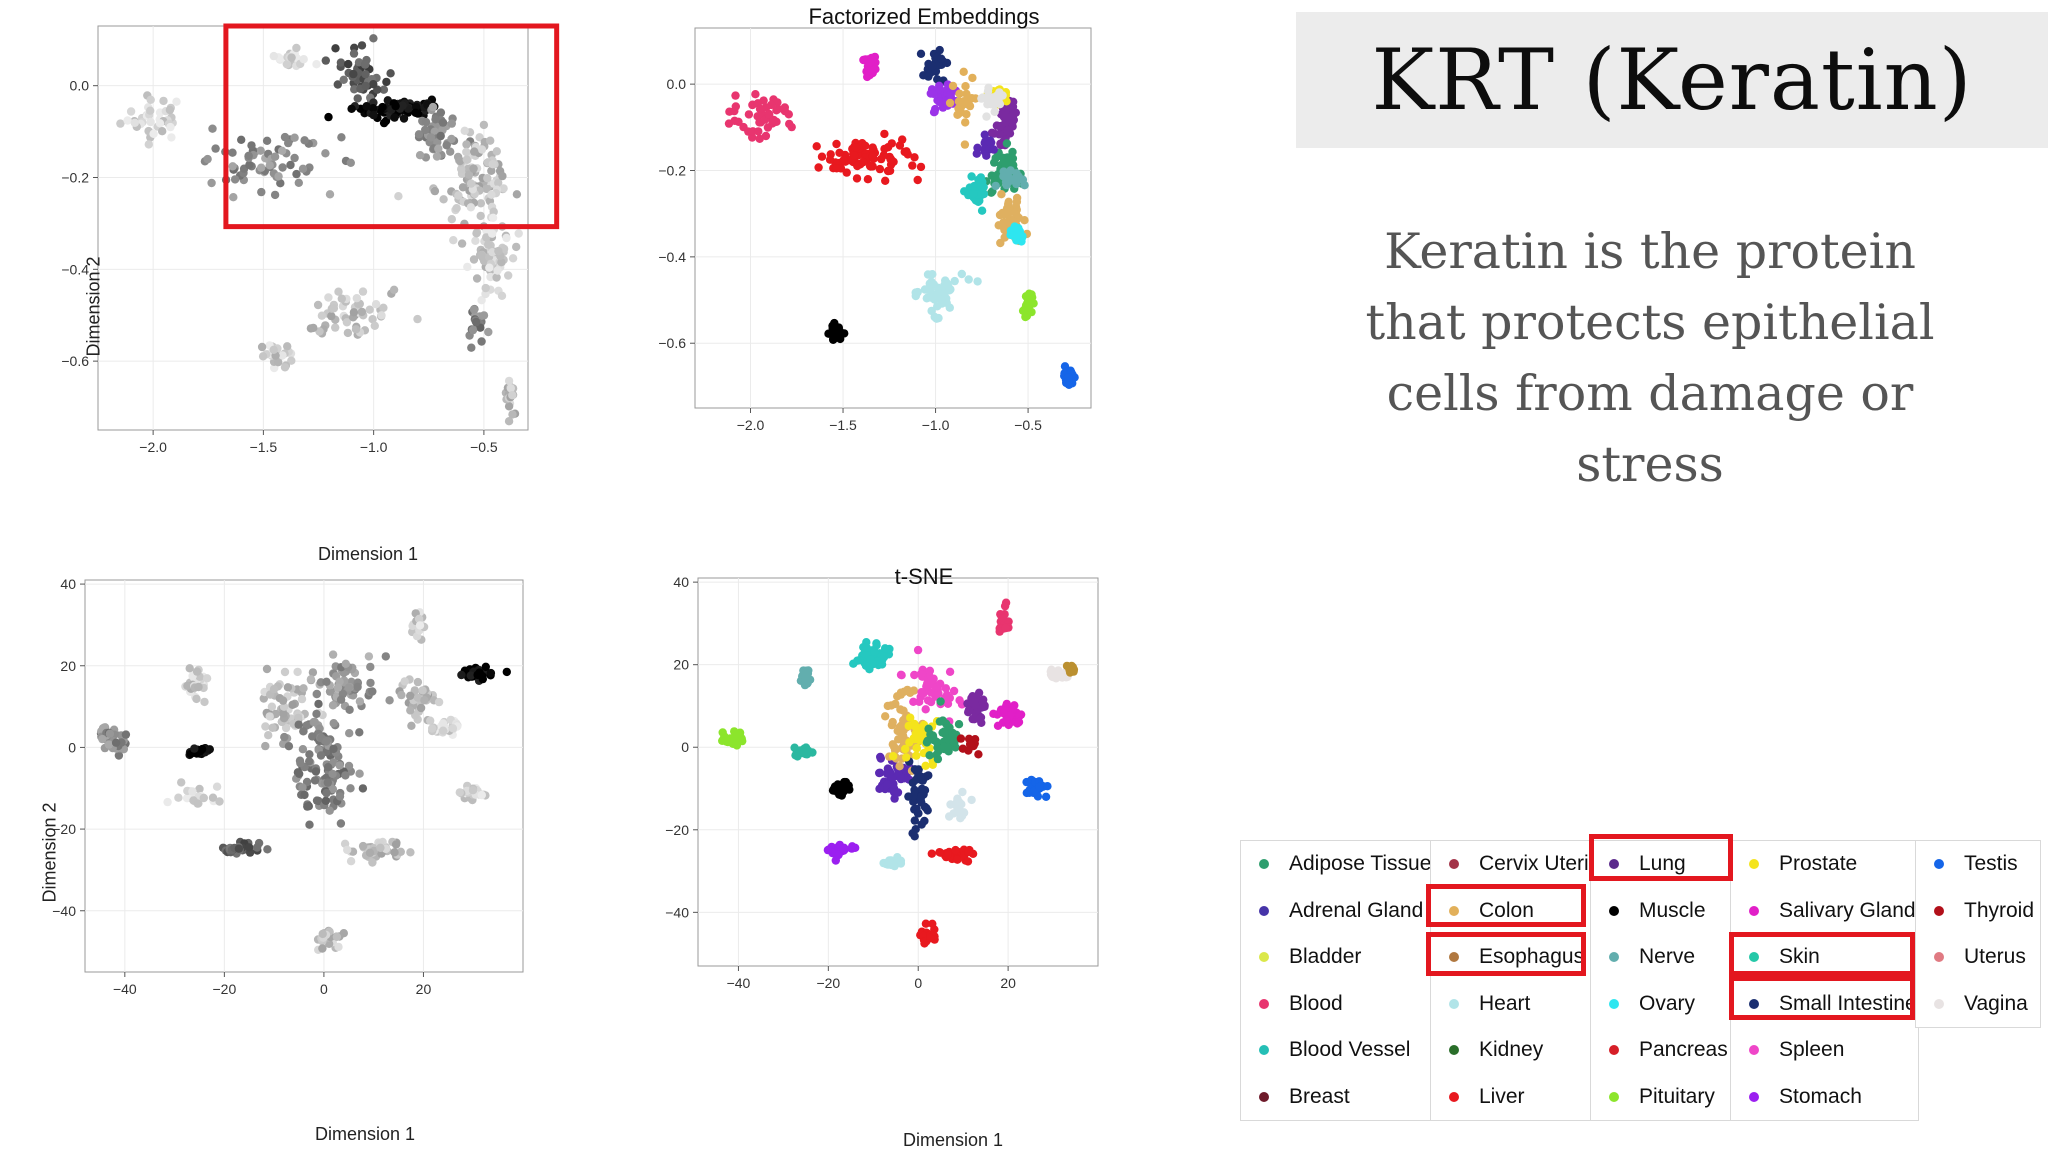 The height and width of the screenshot is (1152, 2048). What do you see at coordinates (882, 782) in the screenshot?
I see `tsne-color-chart: −40 −20 0 20 40 20 0 −20 −40` at bounding box center [882, 782].